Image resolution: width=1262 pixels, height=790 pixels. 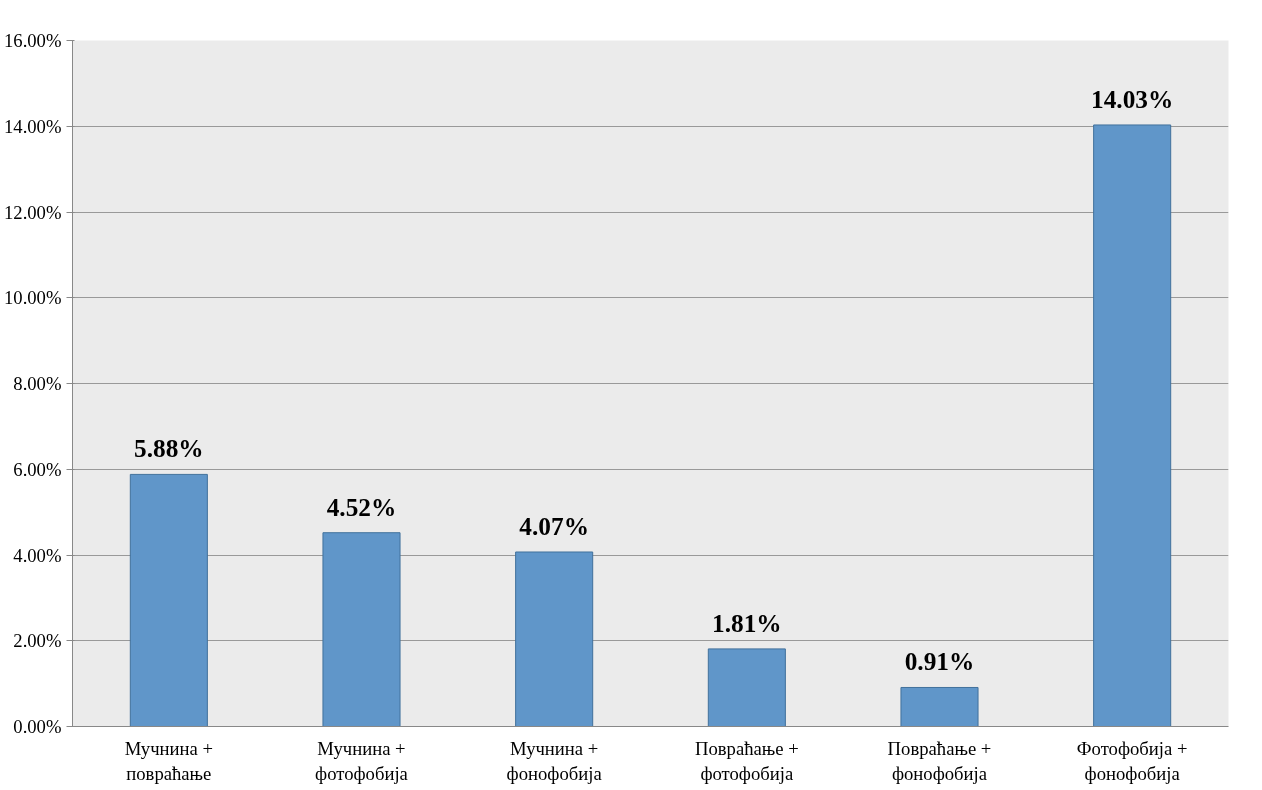 I want to click on y-tick-label: 0.00%, so click(x=37, y=726).